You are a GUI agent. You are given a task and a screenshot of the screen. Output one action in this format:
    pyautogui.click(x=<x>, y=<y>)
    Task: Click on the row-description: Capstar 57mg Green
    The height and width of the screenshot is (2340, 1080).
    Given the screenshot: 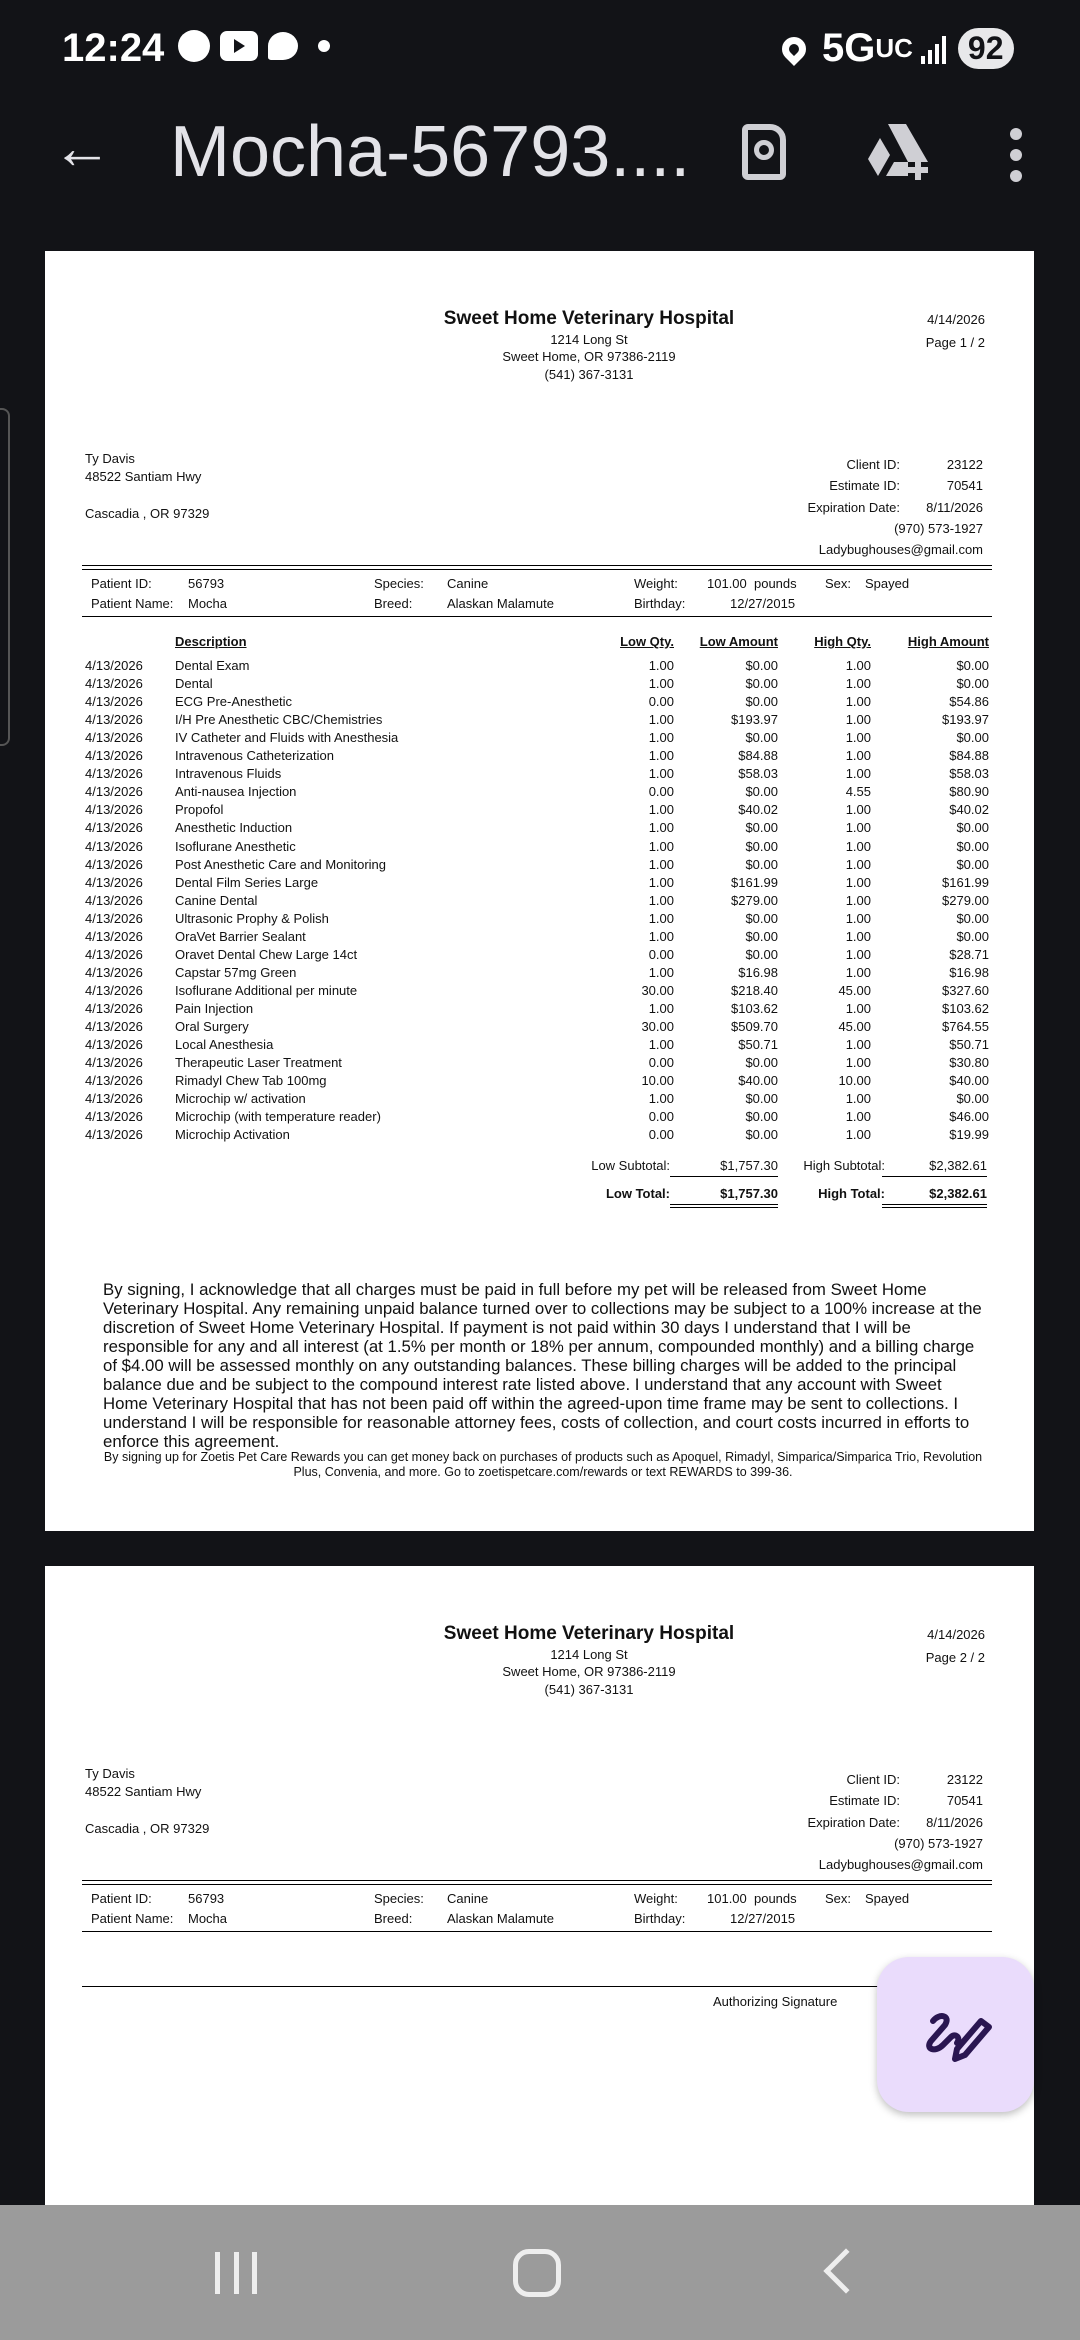 What is the action you would take?
    pyautogui.click(x=236, y=972)
    